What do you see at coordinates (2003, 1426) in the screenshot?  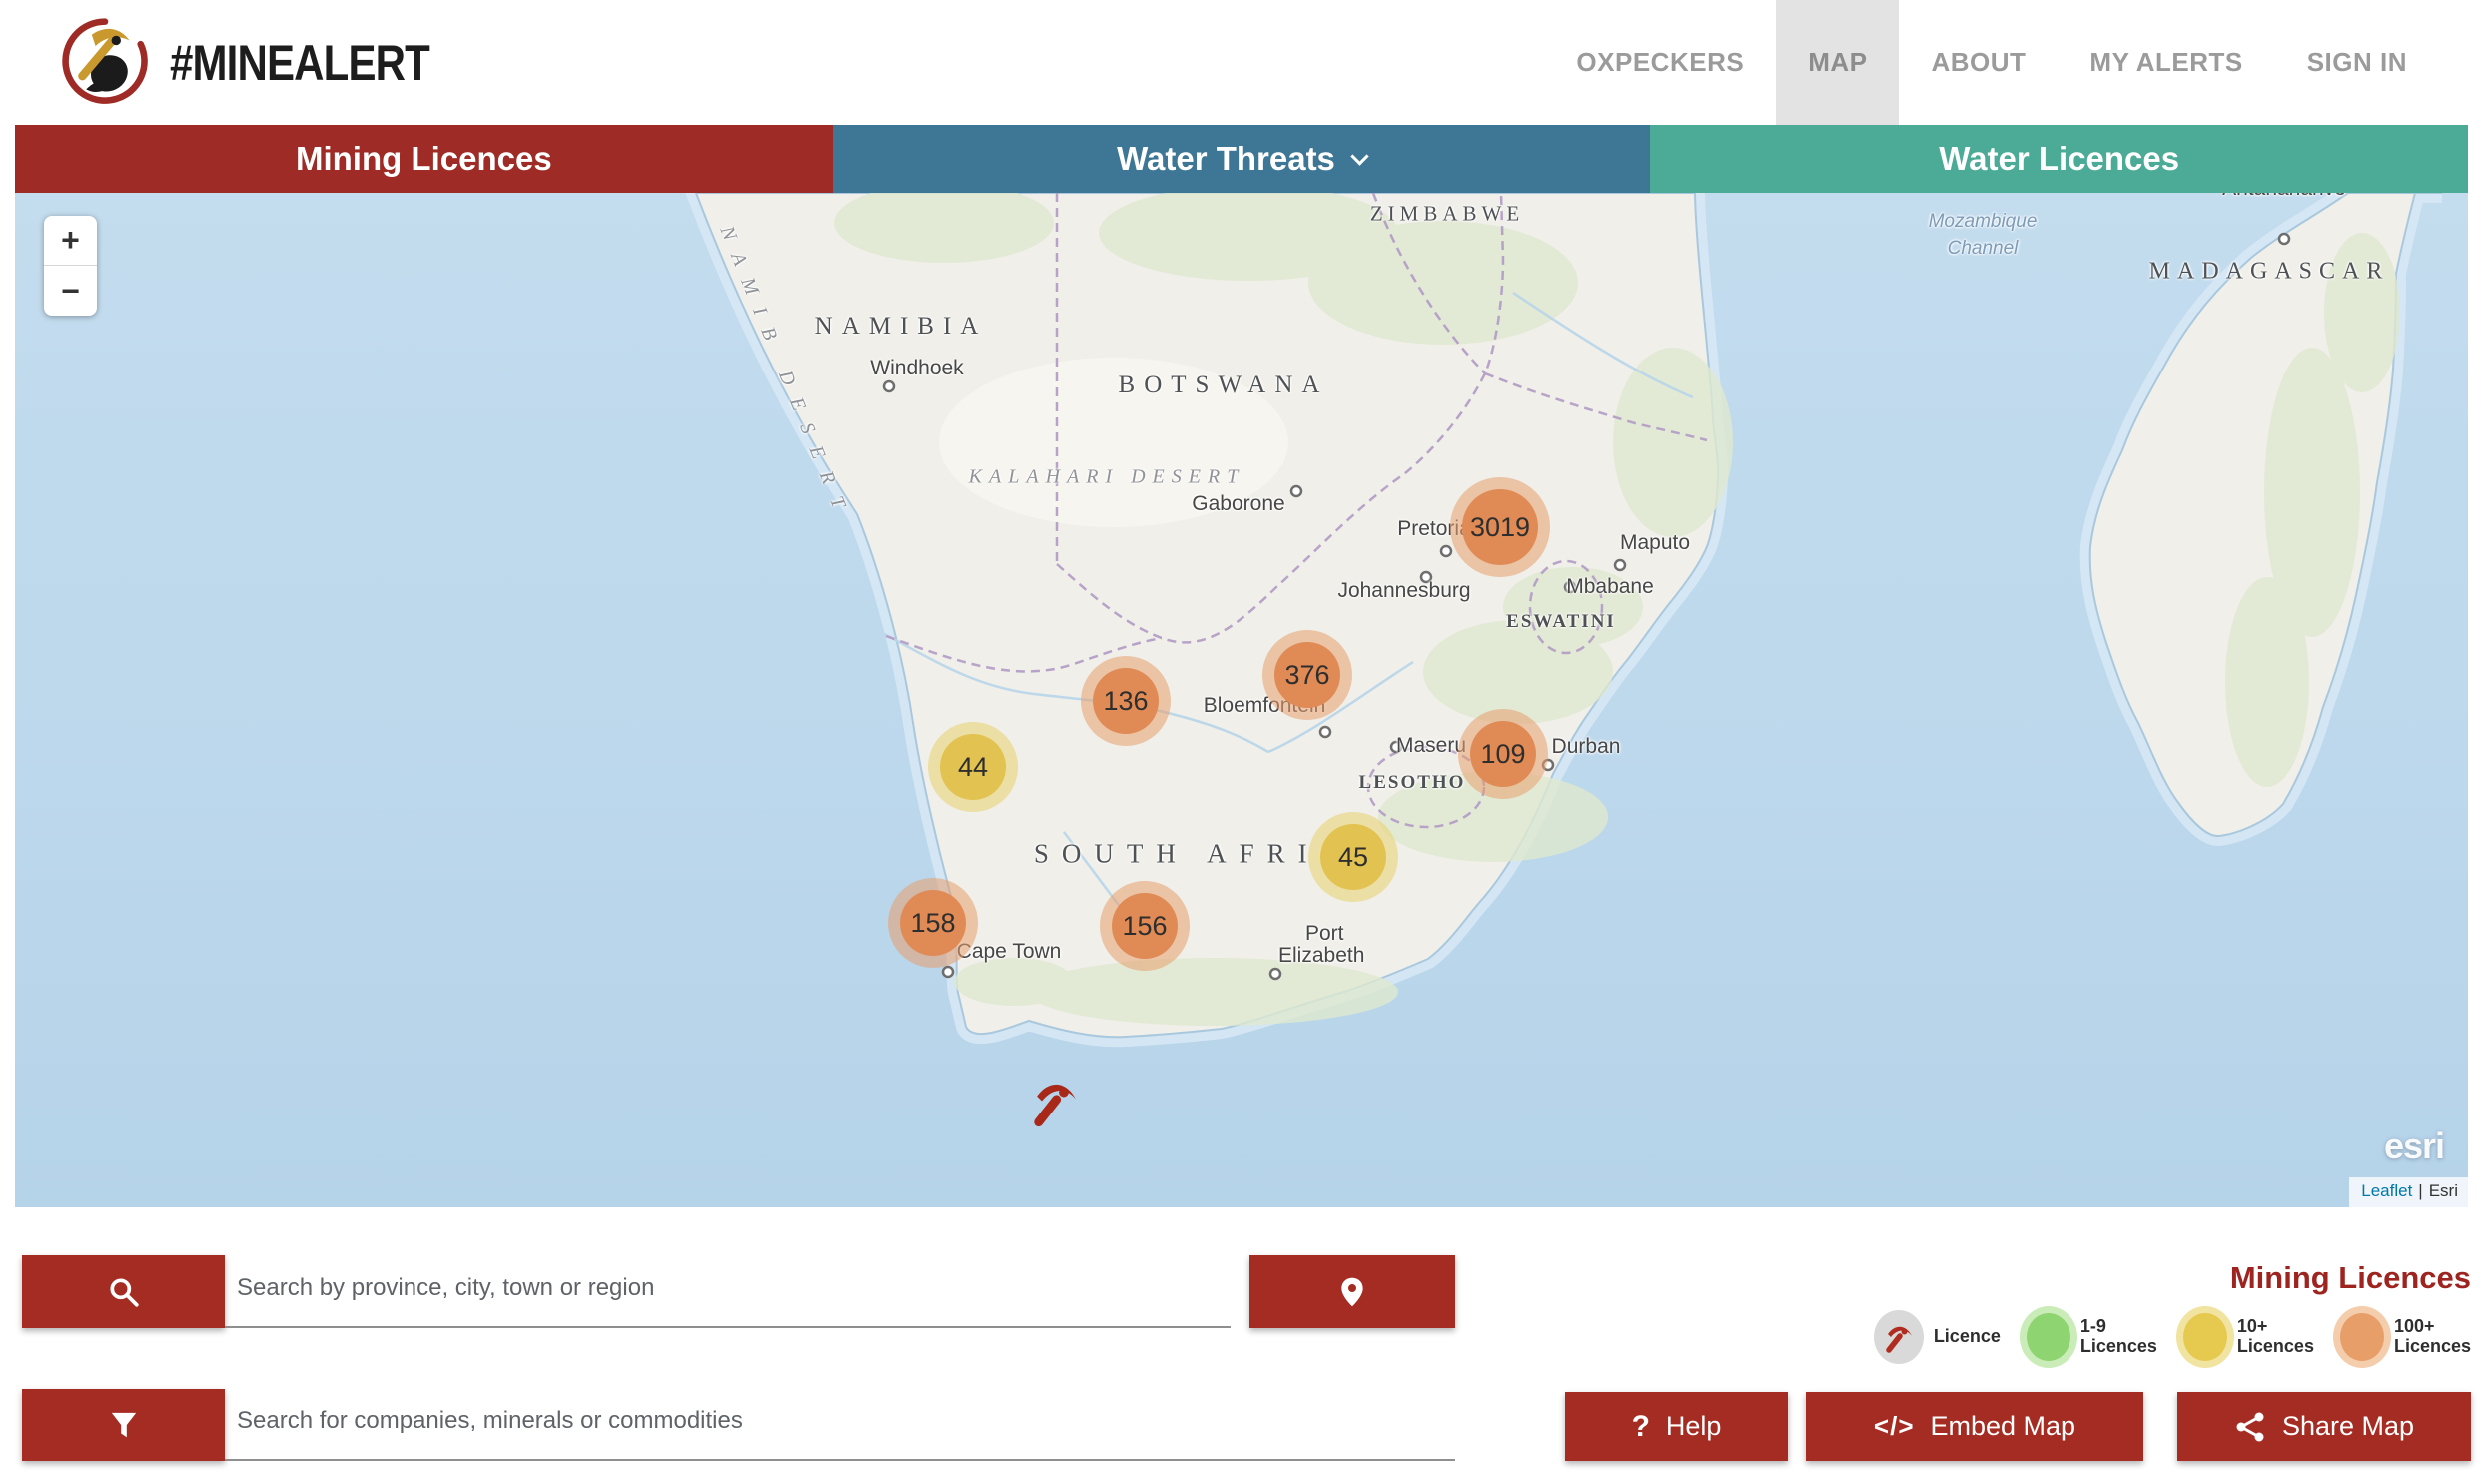 I see `embed-label: Embed Map` at bounding box center [2003, 1426].